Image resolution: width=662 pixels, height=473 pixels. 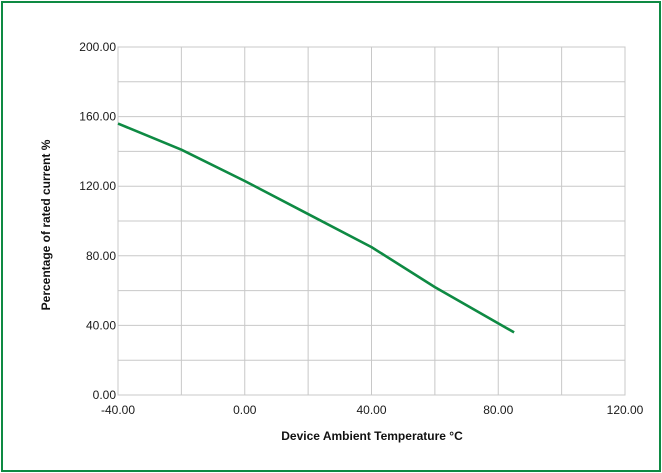 I want to click on y-tick-label: 120.00, so click(x=97, y=186).